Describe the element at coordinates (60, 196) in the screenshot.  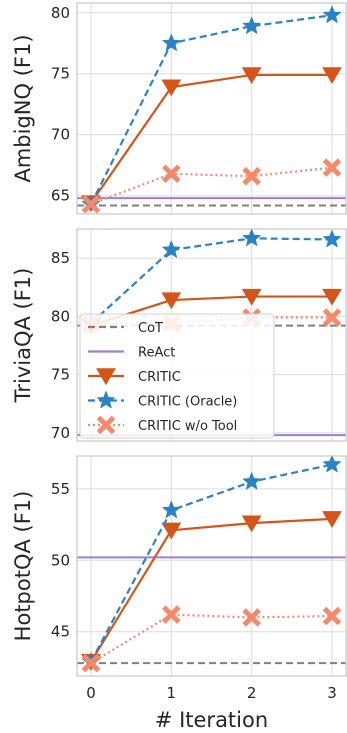
I see `y-tick-label: 65` at that location.